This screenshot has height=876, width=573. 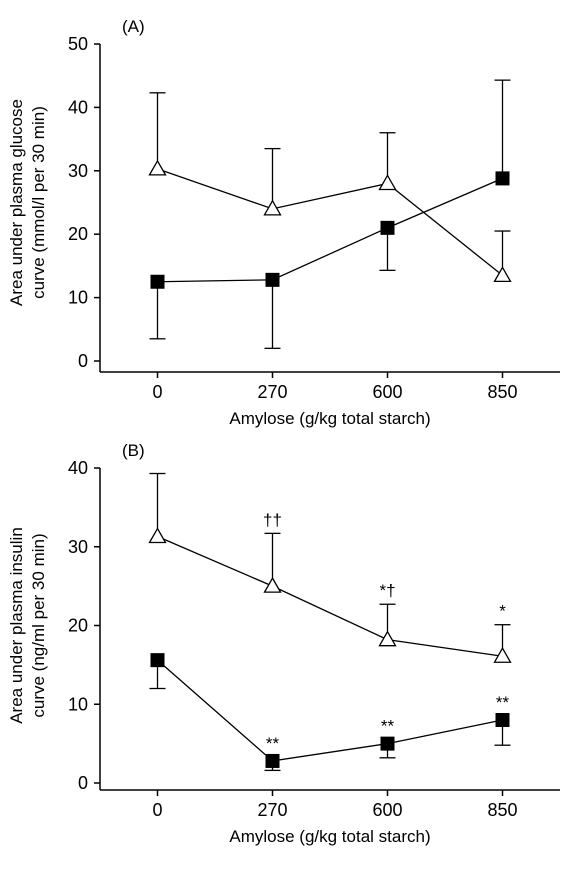 I want to click on significance-label: ††, so click(x=272, y=519).